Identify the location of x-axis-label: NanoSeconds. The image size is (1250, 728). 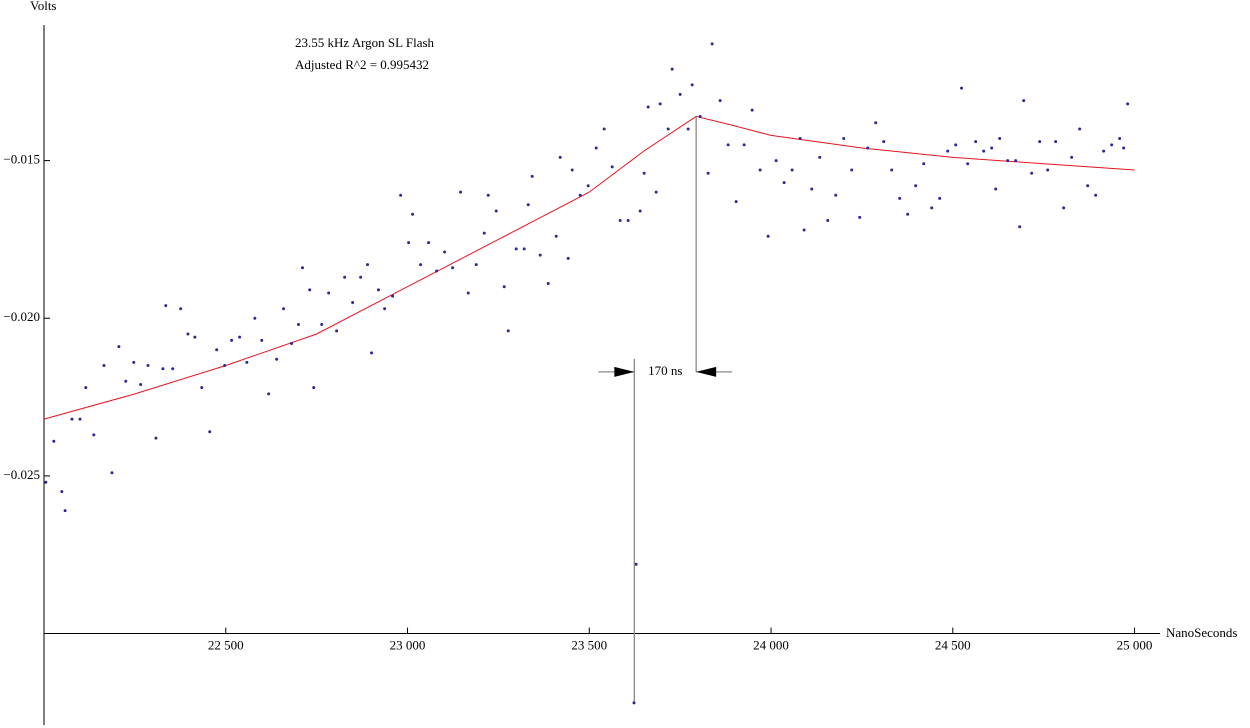
(1202, 632).